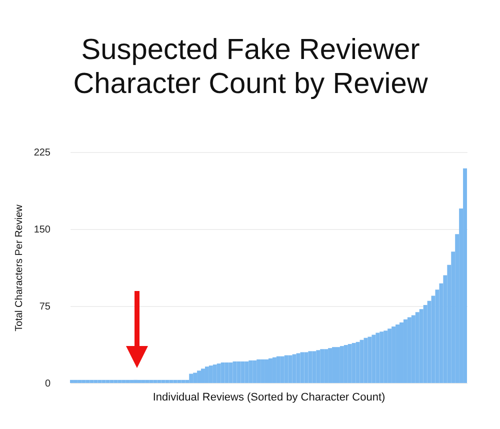 The width and height of the screenshot is (500, 429). Describe the element at coordinates (42, 153) in the screenshot. I see `y-tick-label: 225` at that location.